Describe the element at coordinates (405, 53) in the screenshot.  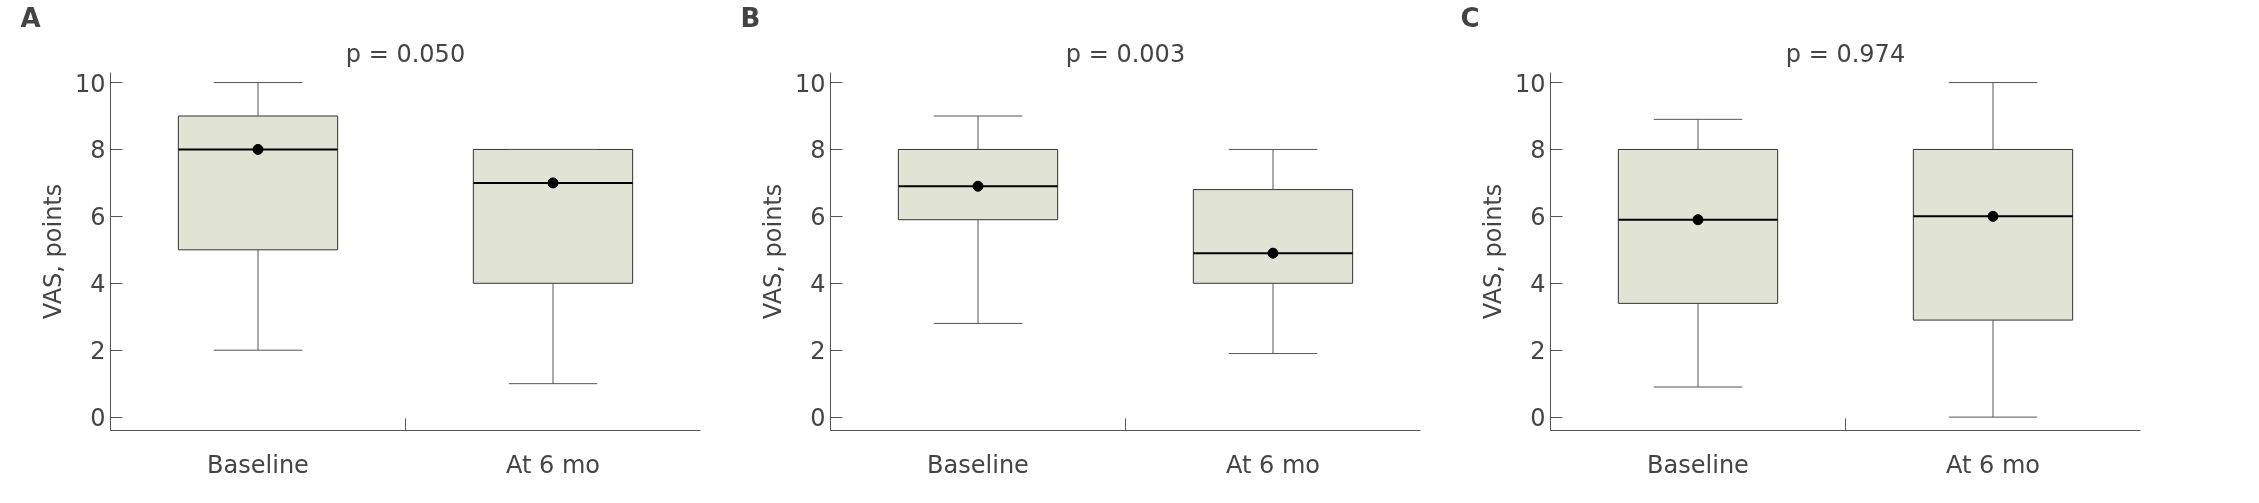
I see `chart-title: p = 0.050` at that location.